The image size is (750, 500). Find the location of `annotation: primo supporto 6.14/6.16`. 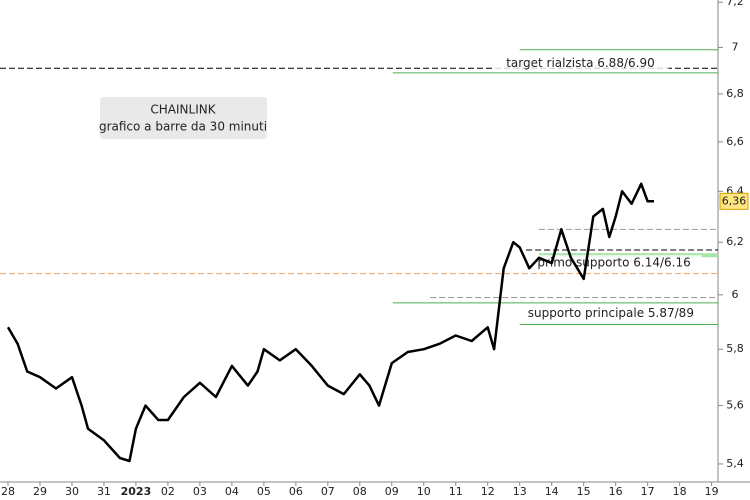

annotation: primo supporto 6.14/6.16 is located at coordinates (613, 263).